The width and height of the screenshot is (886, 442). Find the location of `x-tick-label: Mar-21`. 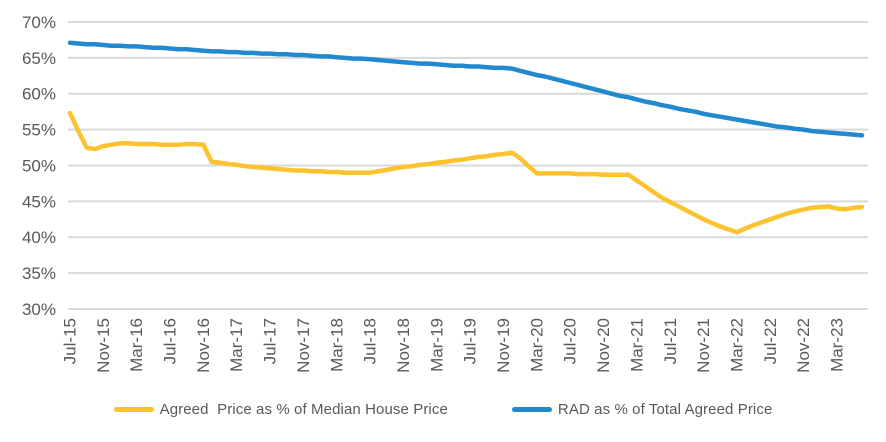

x-tick-label: Mar-21 is located at coordinates (636, 345).